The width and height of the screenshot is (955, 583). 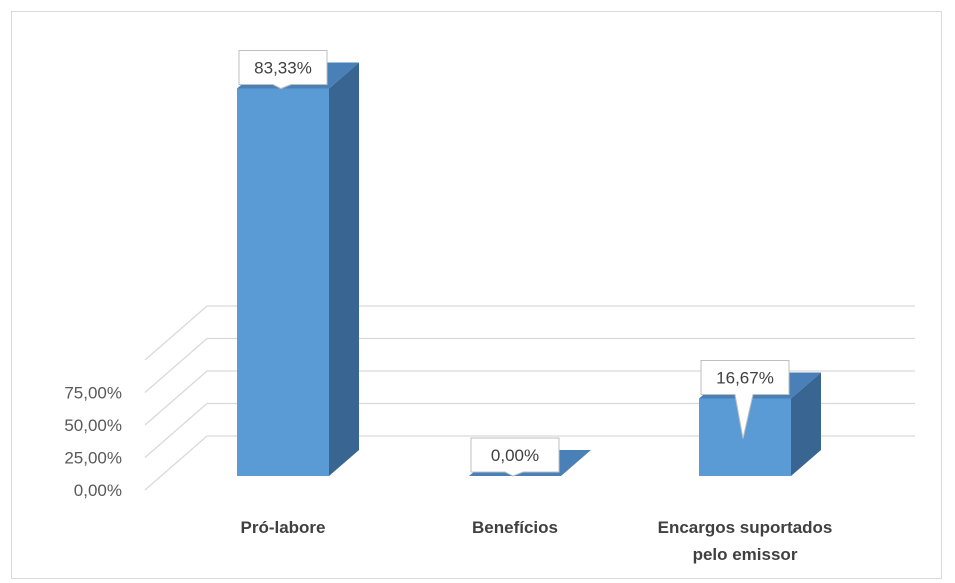 I want to click on y-tick-label: 50,00%, so click(x=93, y=425).